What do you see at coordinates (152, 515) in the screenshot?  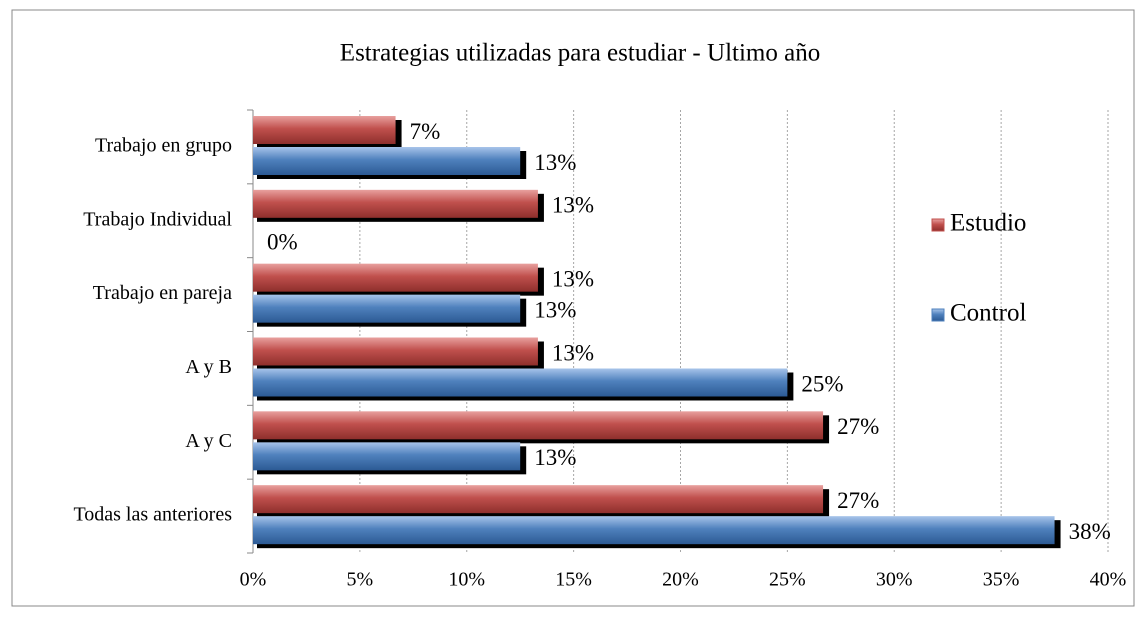 I see `y-tick-label: Todas las anteriores` at bounding box center [152, 515].